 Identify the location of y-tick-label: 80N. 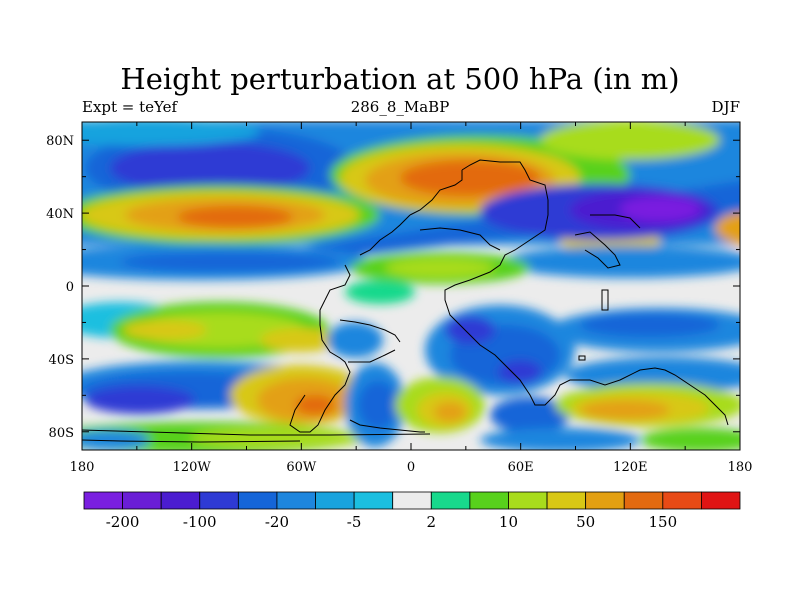
(60, 141).